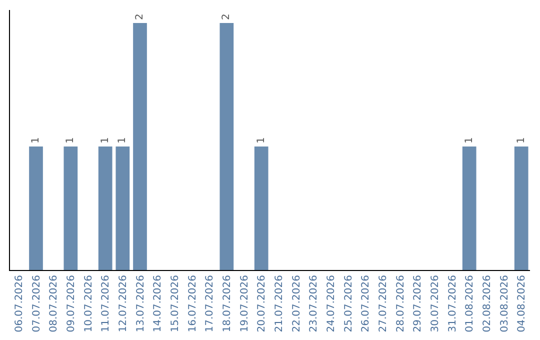  I want to click on x-tick-label: 14.07.2026, so click(158, 303).